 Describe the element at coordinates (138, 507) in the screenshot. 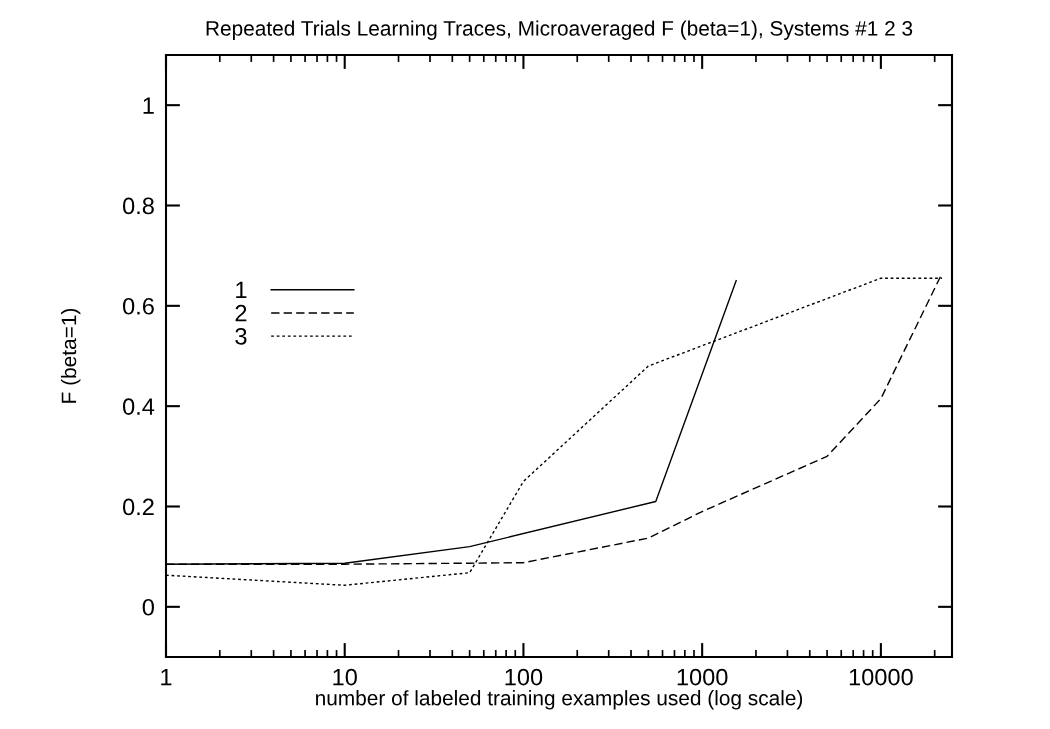

I see `y-tick-label: 0.2` at that location.